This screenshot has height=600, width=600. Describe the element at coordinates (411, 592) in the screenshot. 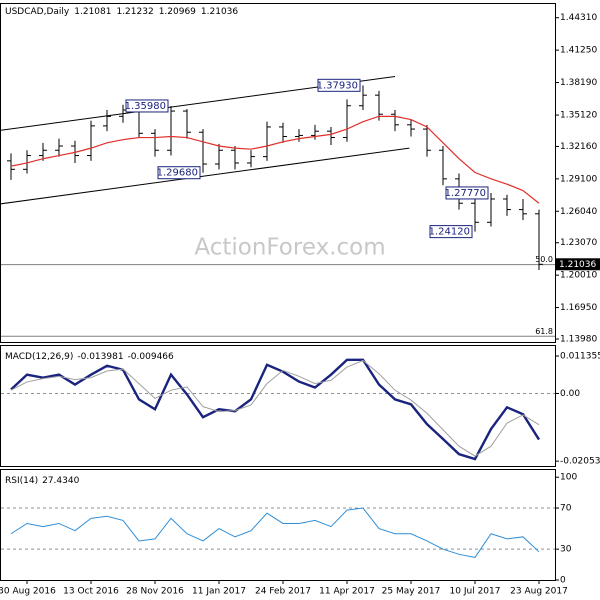

I see `x-tick-label: 25 May 2017` at that location.